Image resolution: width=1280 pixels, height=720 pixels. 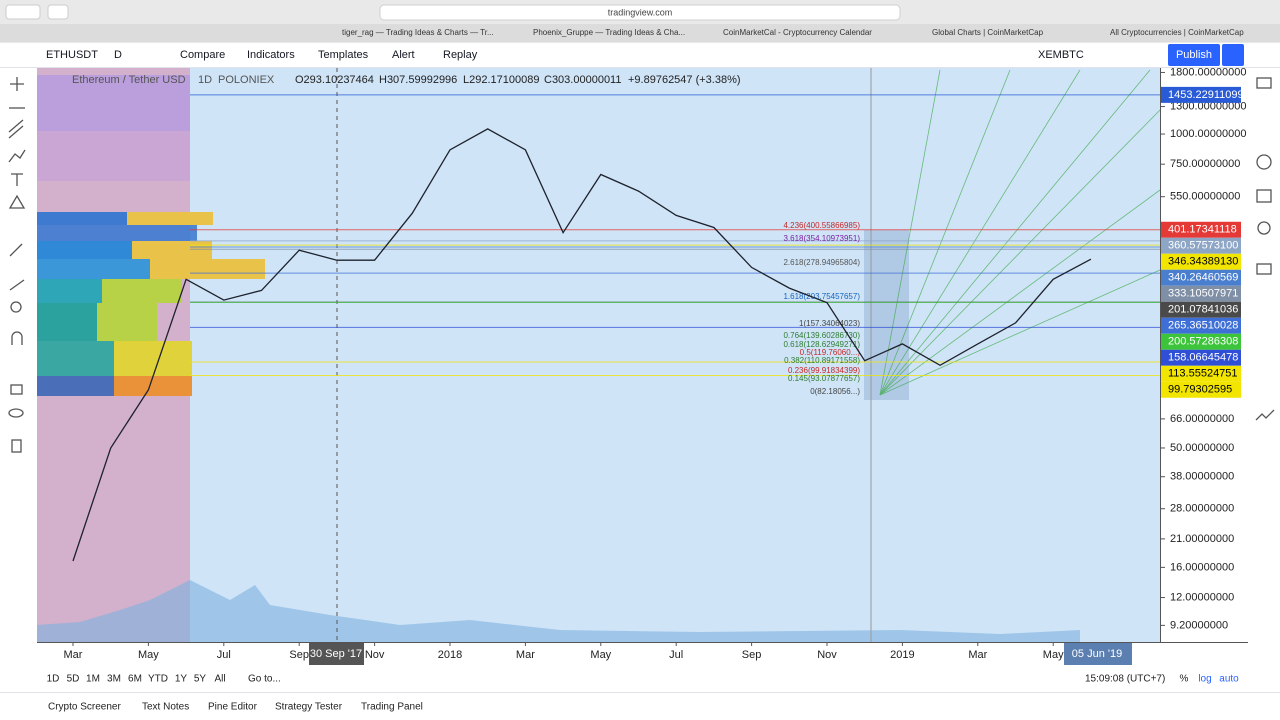 What do you see at coordinates (17, 201) in the screenshot?
I see `pattern-tool` at bounding box center [17, 201].